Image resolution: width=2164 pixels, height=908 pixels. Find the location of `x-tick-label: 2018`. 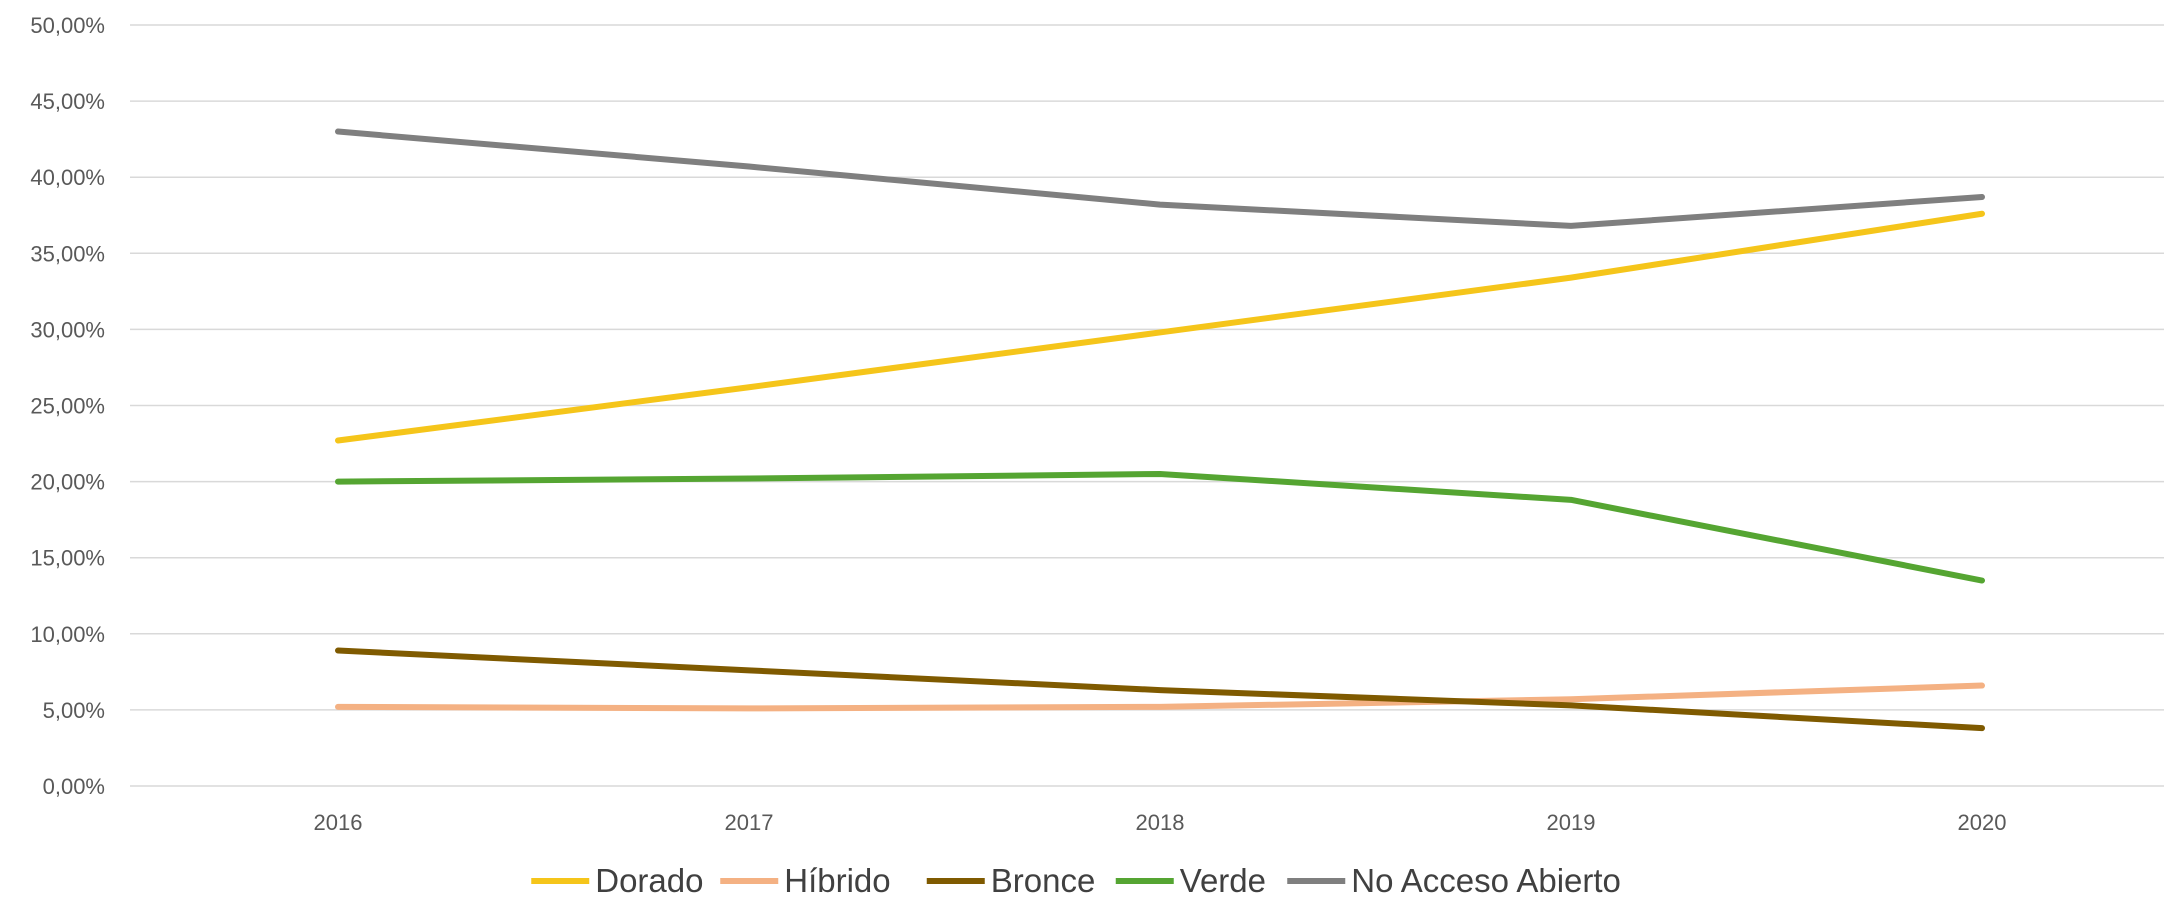

x-tick-label: 2018 is located at coordinates (1160, 822).